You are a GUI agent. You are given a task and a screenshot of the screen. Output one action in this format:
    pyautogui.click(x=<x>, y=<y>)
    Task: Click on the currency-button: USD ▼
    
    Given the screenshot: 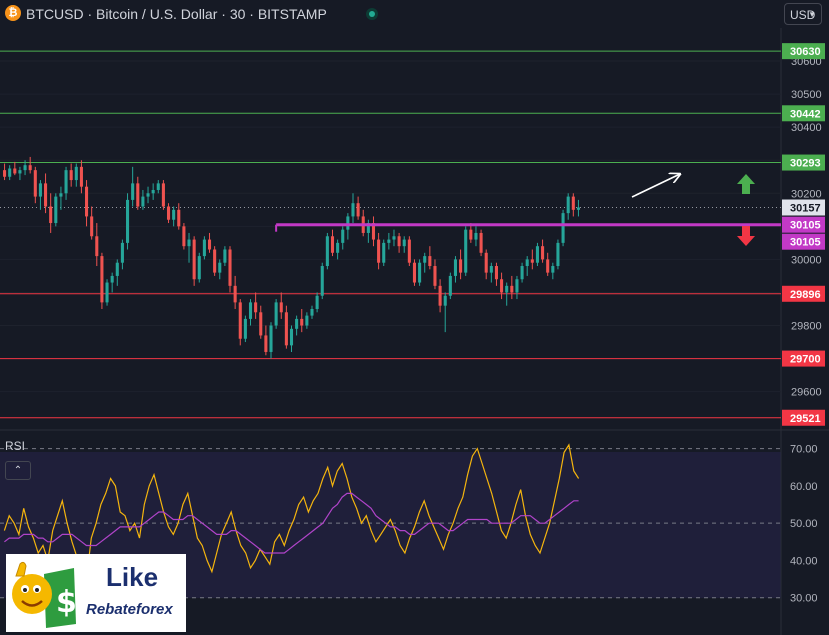 What is the action you would take?
    pyautogui.click(x=803, y=14)
    